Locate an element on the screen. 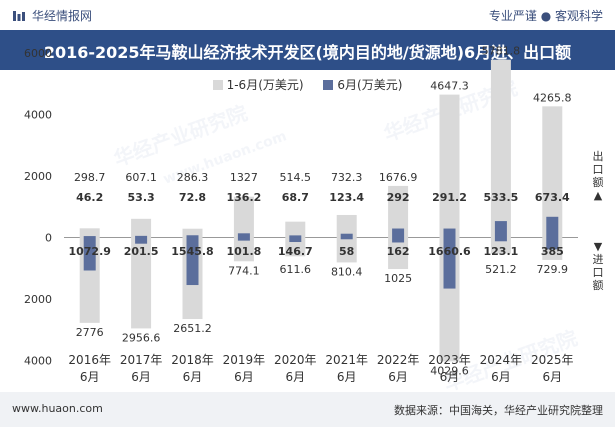 This screenshot has width=615, height=427. data-label-cumulative-export: 5781.8 is located at coordinates (501, 51).